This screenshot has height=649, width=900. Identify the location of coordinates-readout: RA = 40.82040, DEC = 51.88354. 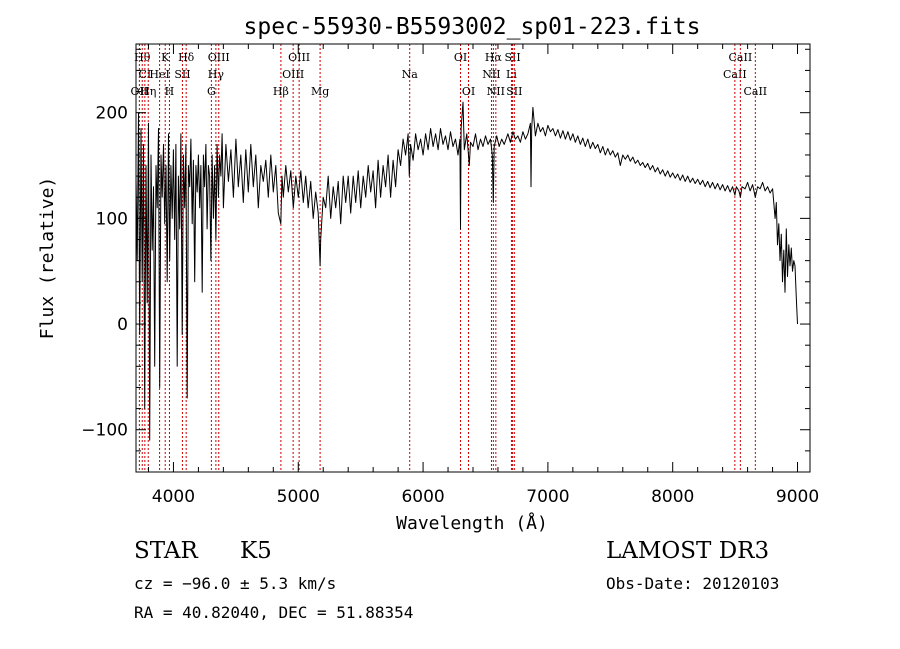
(274, 612).